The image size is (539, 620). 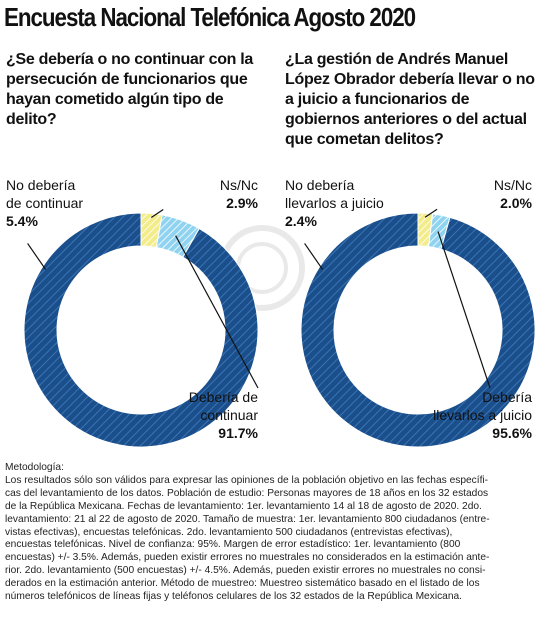 I want to click on chart-2-no-leader, so click(x=314, y=256).